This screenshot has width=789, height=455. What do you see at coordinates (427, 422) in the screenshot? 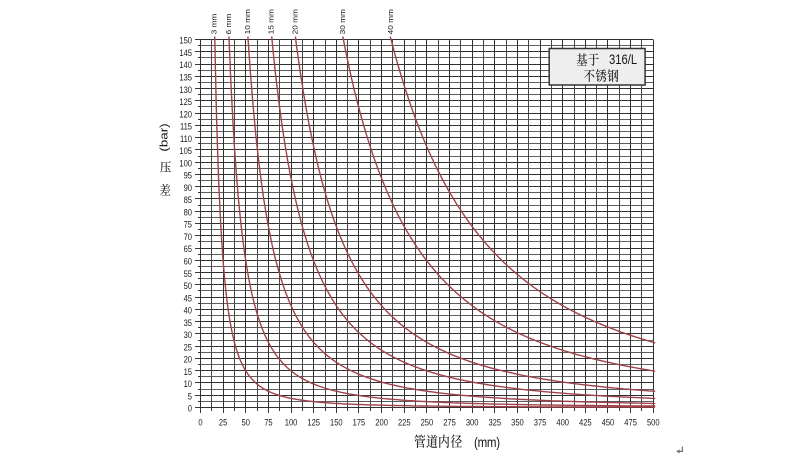
I see `svg-text: 250` at bounding box center [427, 422].